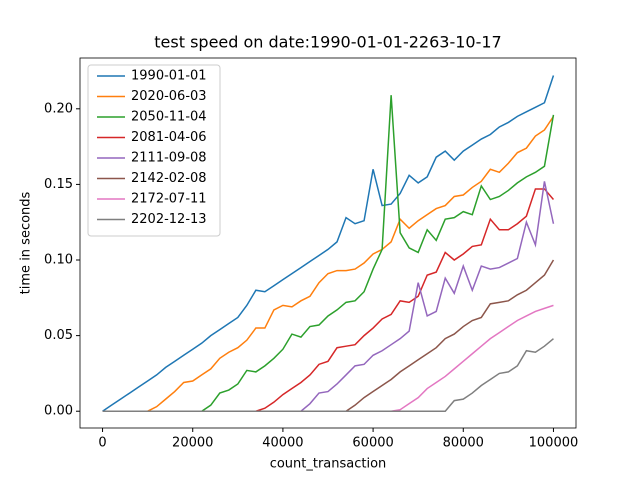  Describe the element at coordinates (58, 108) in the screenshot. I see `y-tick-label: 0.20` at that location.